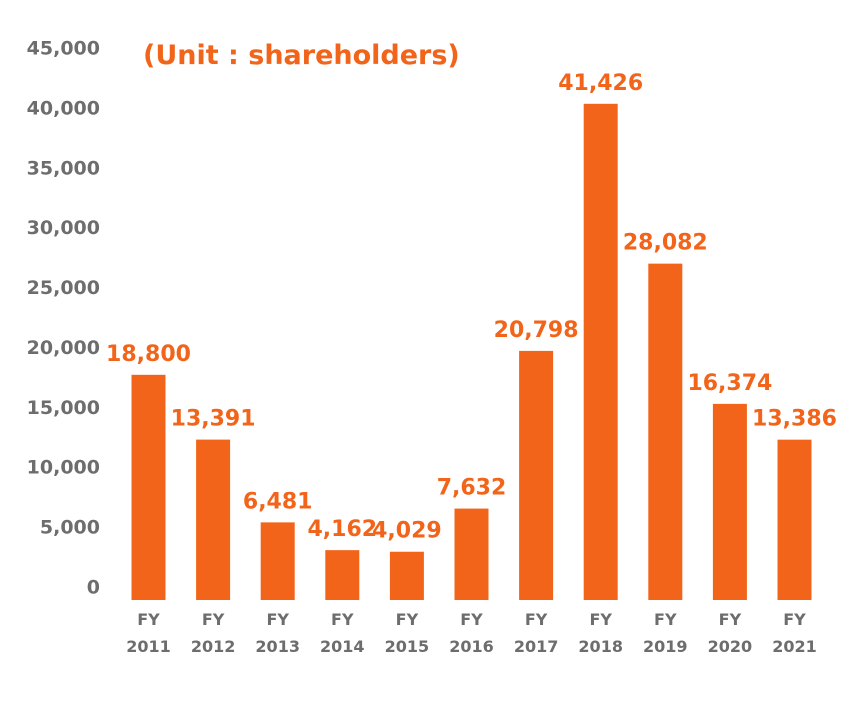 The height and width of the screenshot is (705, 860). Describe the element at coordinates (63, 288) in the screenshot. I see `y-tick-label: 25,000` at that location.